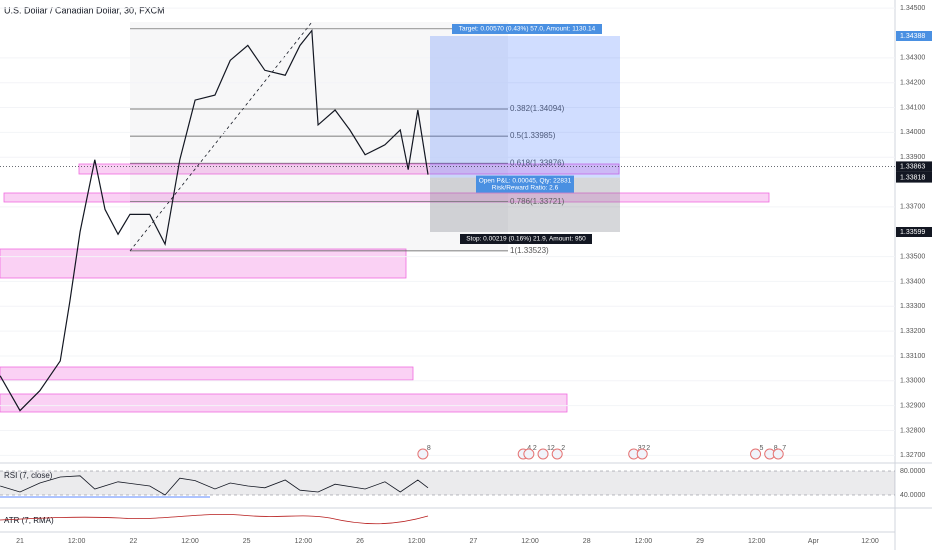 This screenshot has height=550, width=932. What do you see at coordinates (525, 180) in the screenshot?
I see `open-label: Open P&L: 0.00045, Qty: 22831` at bounding box center [525, 180].